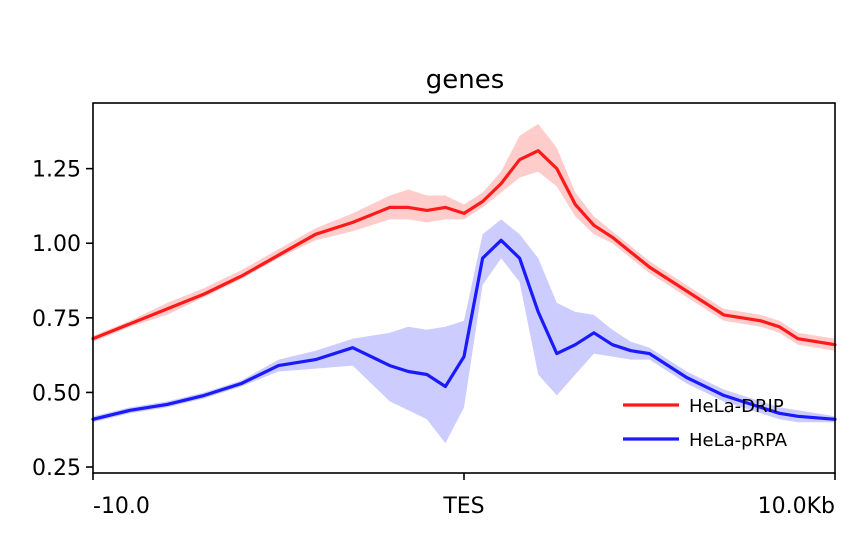 The height and width of the screenshot is (551, 866). What do you see at coordinates (121, 506) in the screenshot?
I see `x-tick-label: -10.0` at bounding box center [121, 506].